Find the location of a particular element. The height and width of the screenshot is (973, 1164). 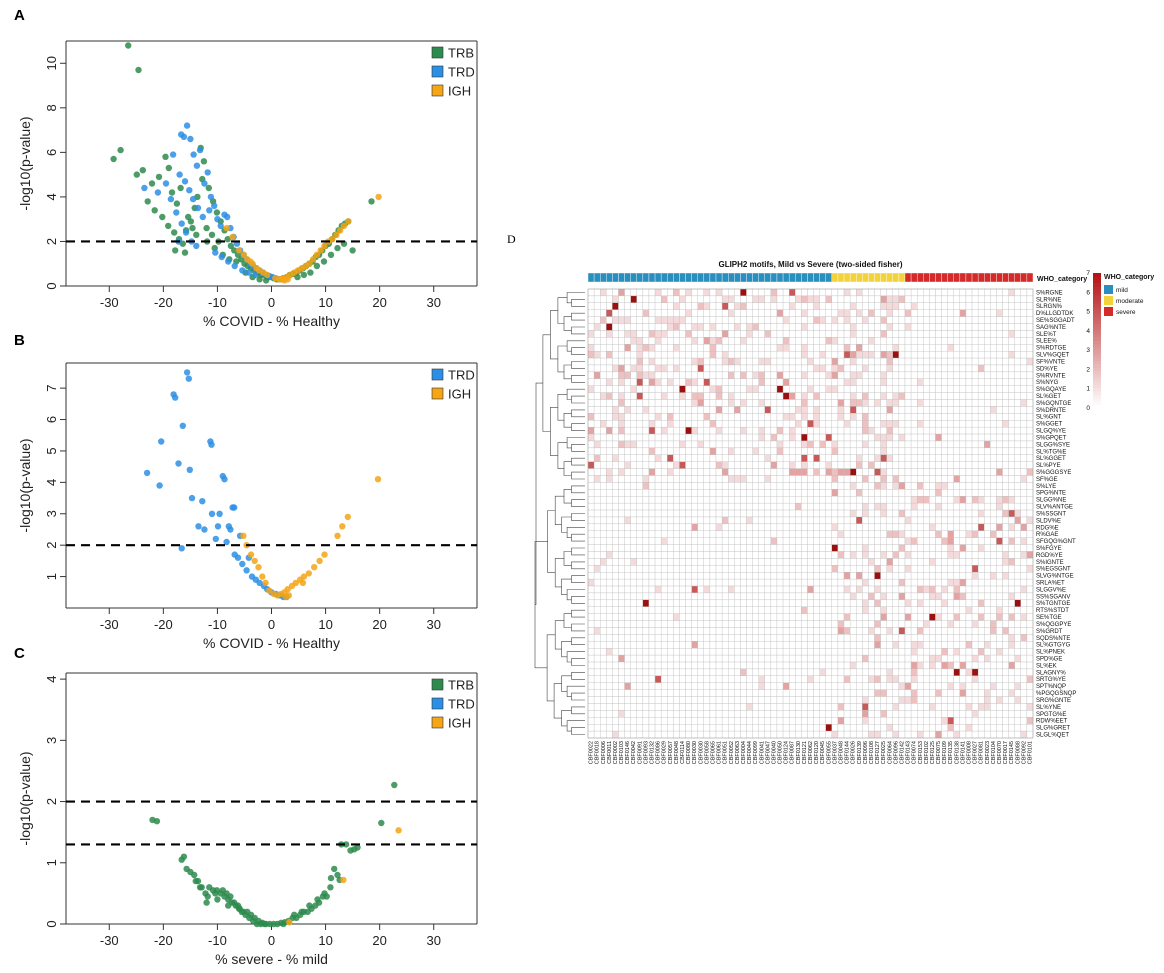

legend-label-trb: TRB is located at coordinates (461, 685).